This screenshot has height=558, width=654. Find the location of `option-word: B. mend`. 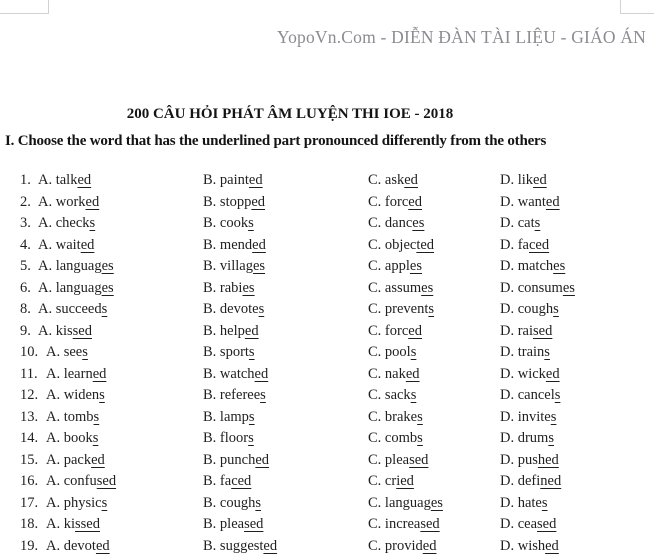

option-word: B. mend is located at coordinates (228, 244).